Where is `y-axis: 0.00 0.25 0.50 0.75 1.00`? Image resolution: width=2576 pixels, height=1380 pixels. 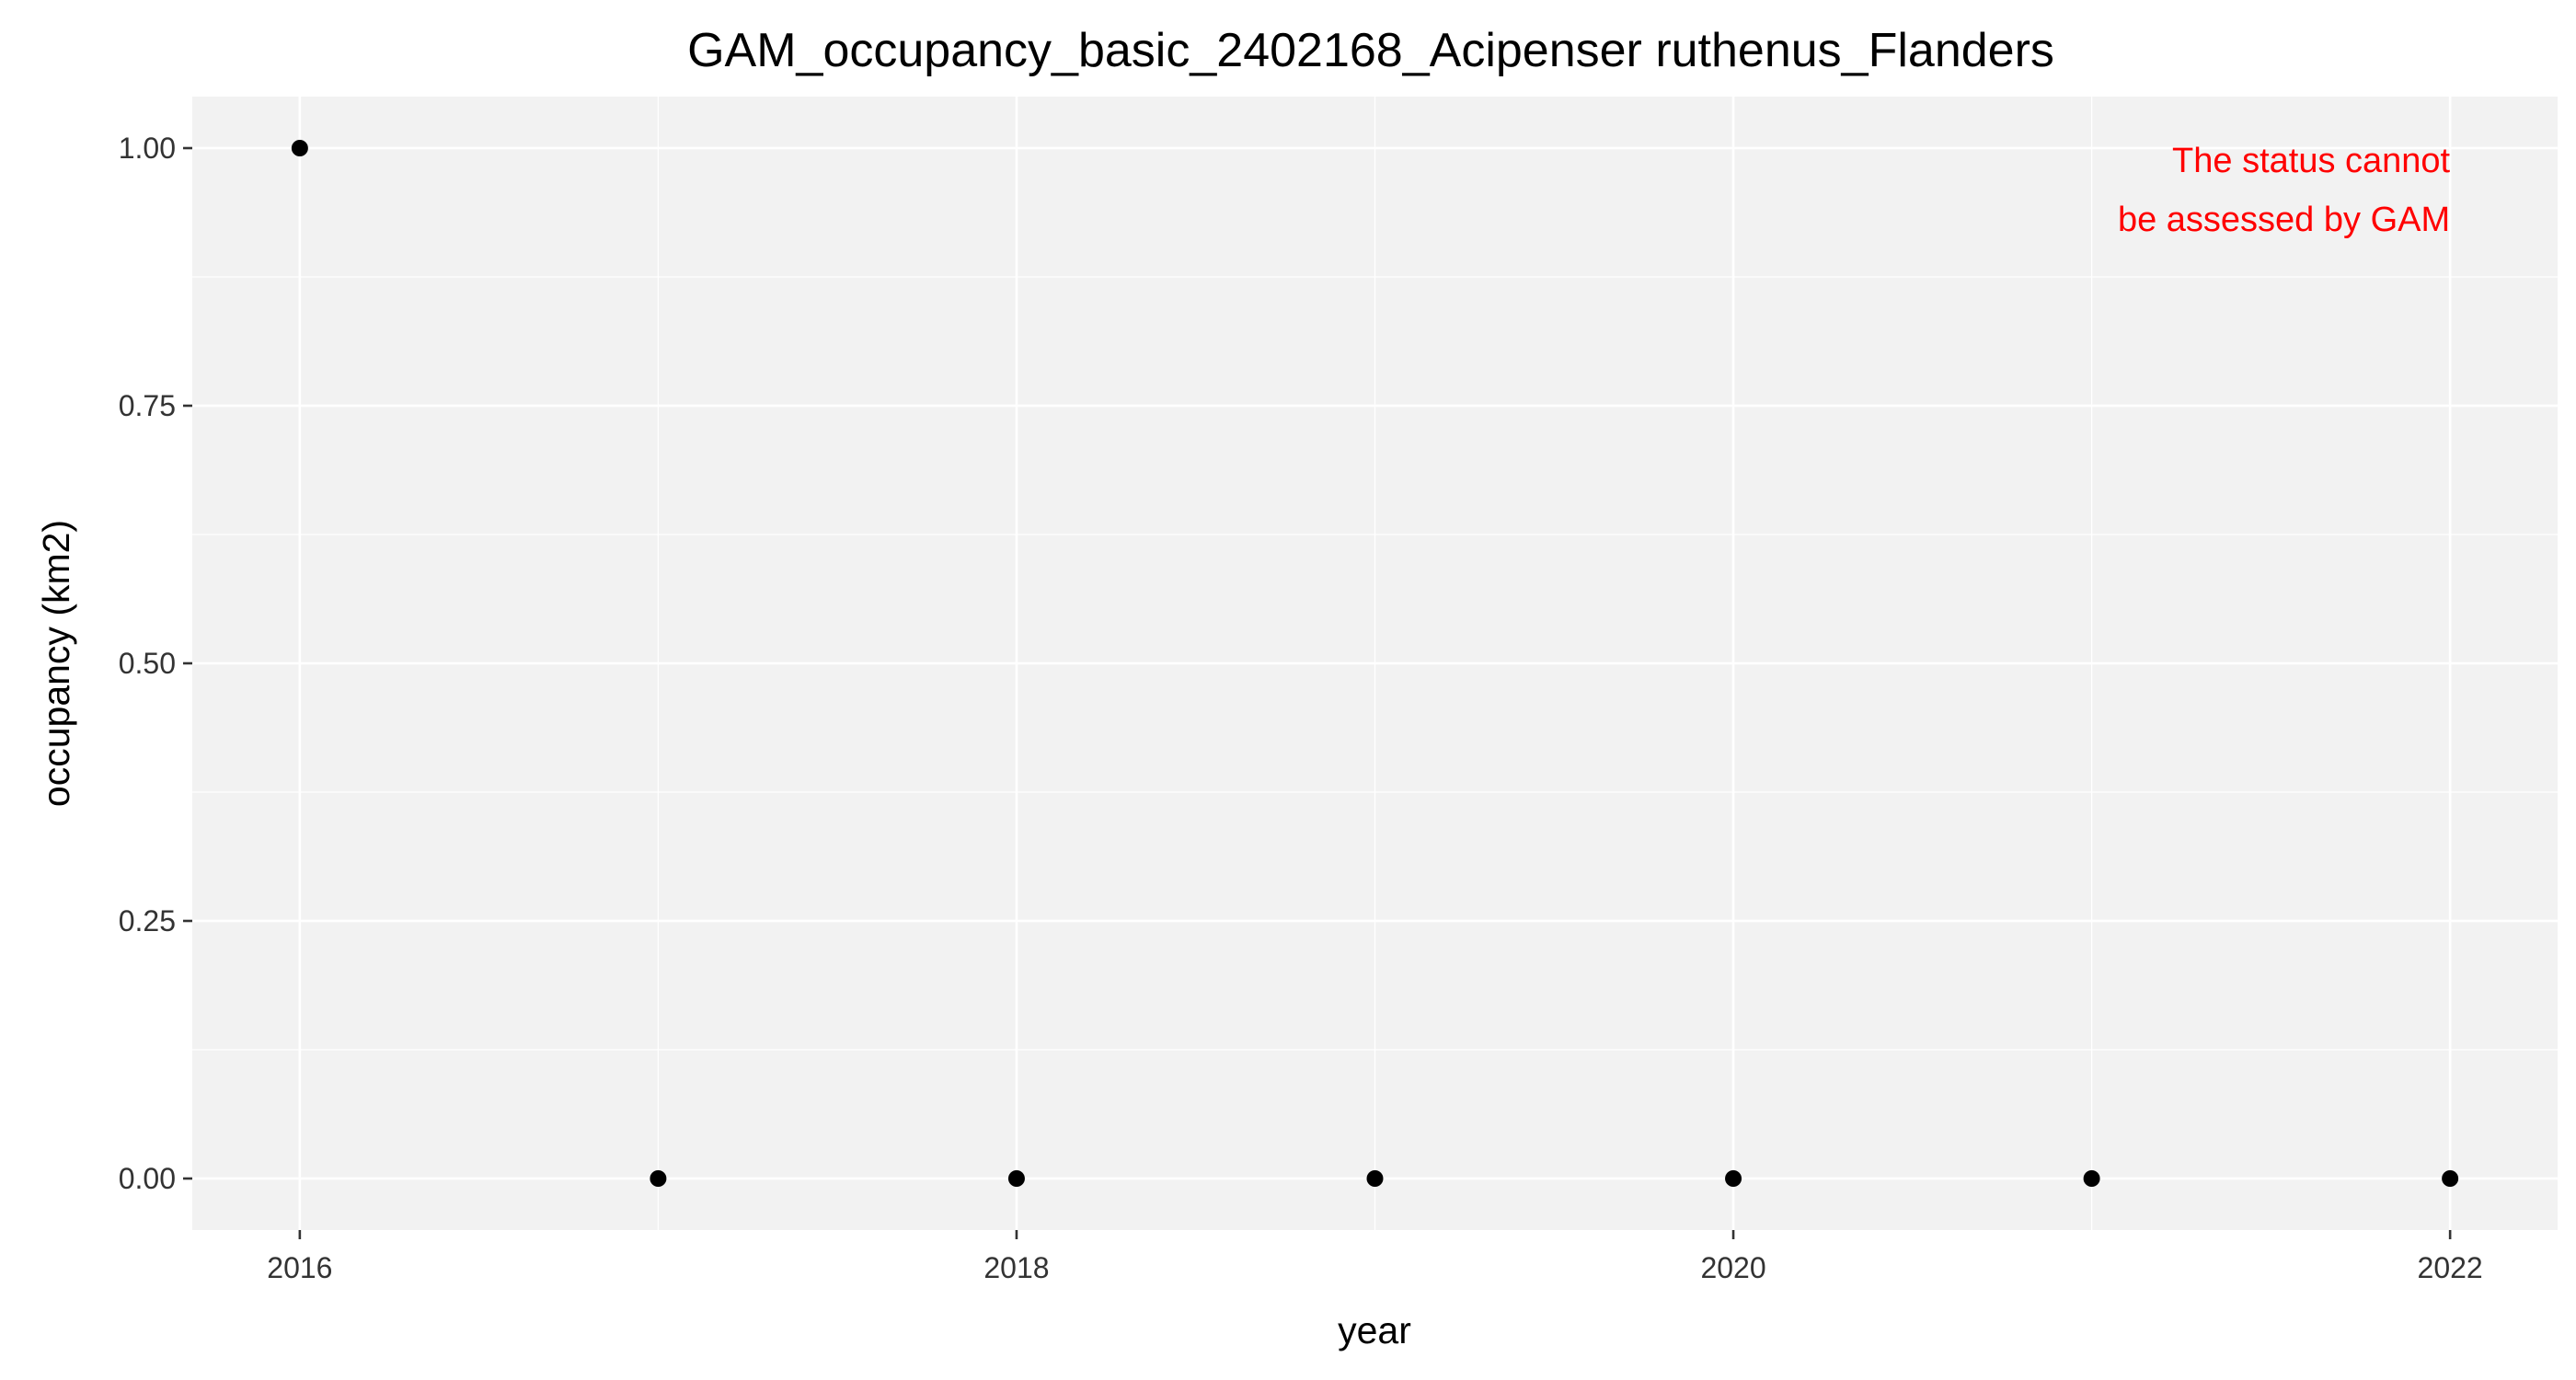
y-axis: 0.00 0.25 0.50 0.75 1.00 is located at coordinates (155, 663).